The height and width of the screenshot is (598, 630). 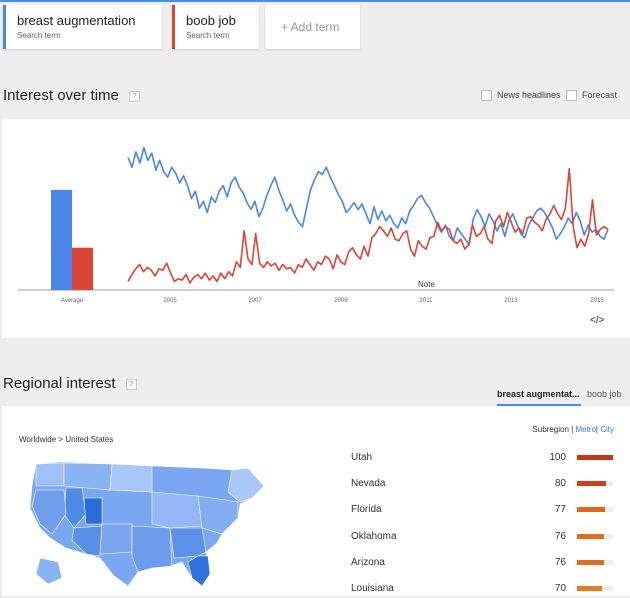 What do you see at coordinates (211, 20) in the screenshot?
I see `term-label: boob job` at bounding box center [211, 20].